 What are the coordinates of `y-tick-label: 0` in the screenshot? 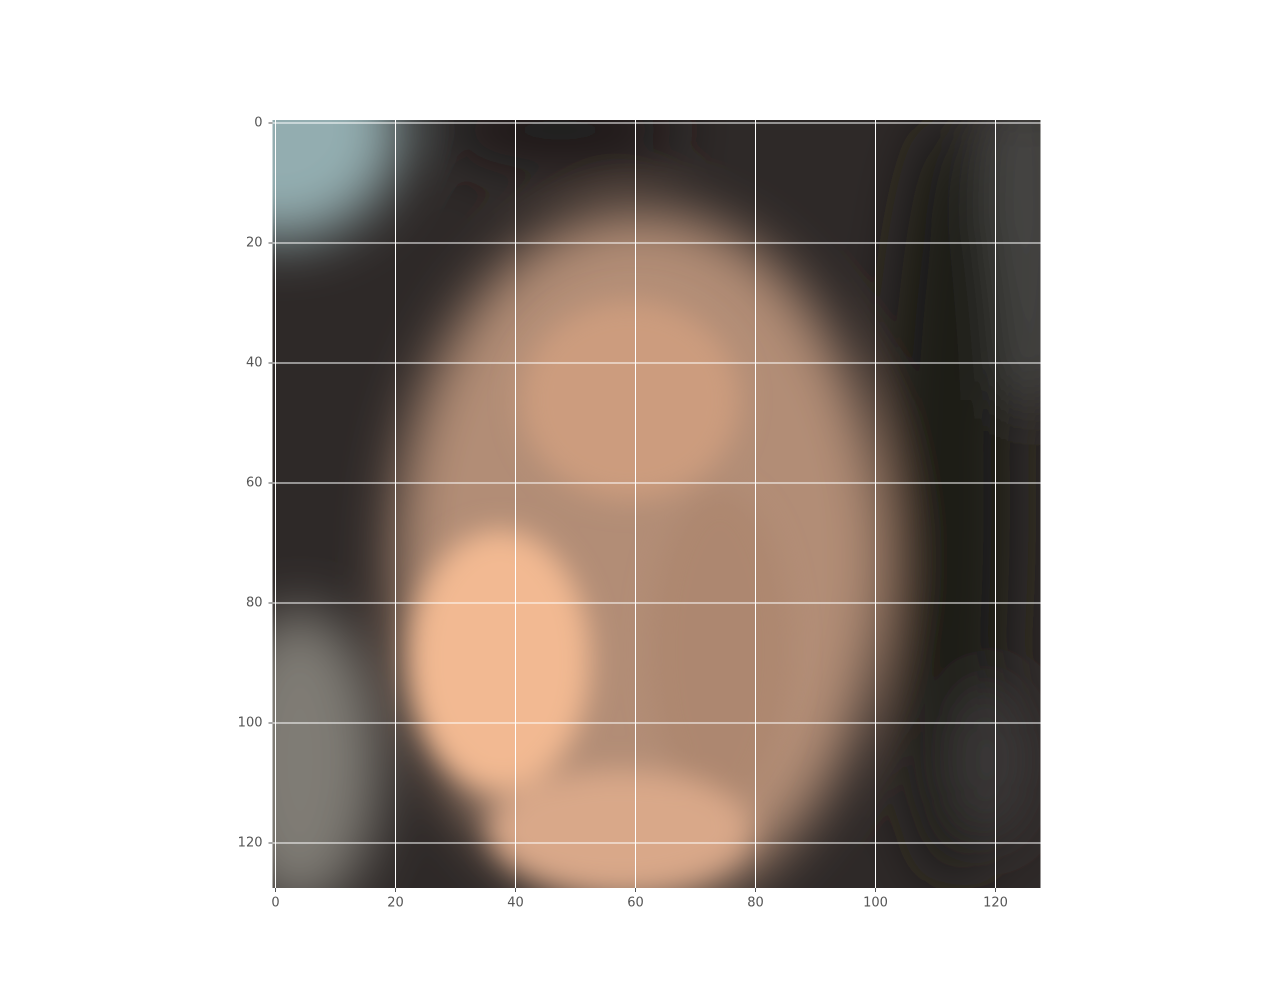 It's located at (258, 123).